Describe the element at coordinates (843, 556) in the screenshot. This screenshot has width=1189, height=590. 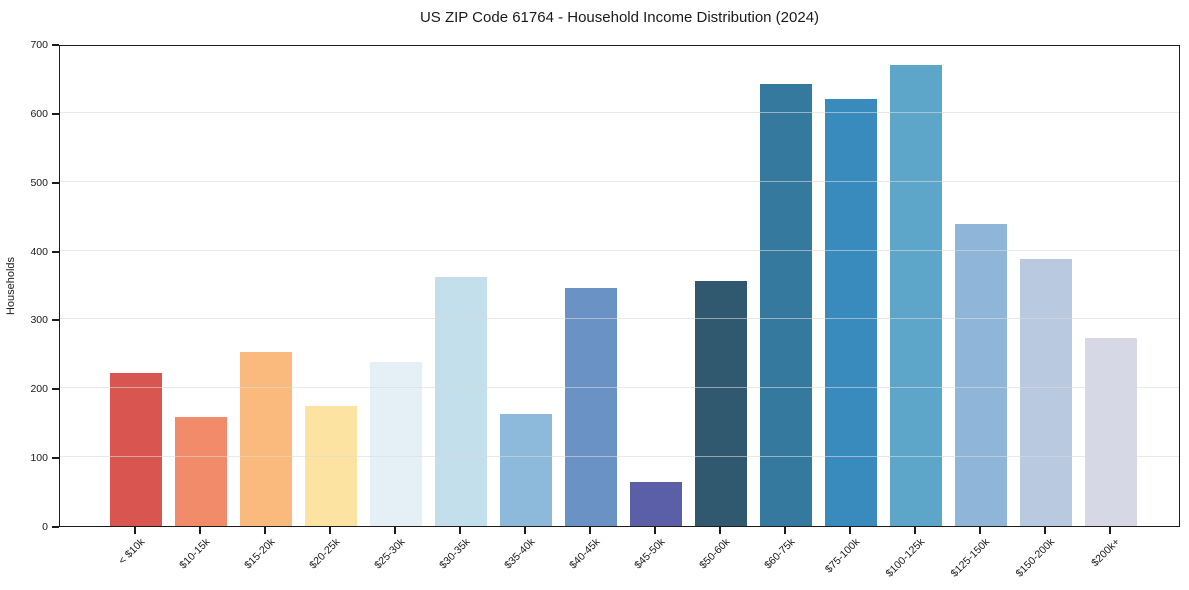
I see `x-tick-label: $75-100k` at that location.